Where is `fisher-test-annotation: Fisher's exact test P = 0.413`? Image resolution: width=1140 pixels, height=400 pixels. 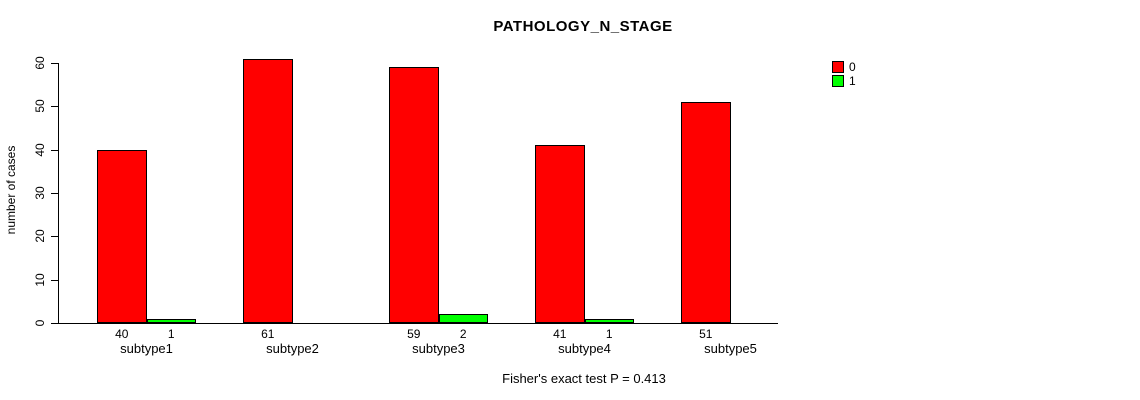
fisher-test-annotation: Fisher's exact test P = 0.413 is located at coordinates (584, 378).